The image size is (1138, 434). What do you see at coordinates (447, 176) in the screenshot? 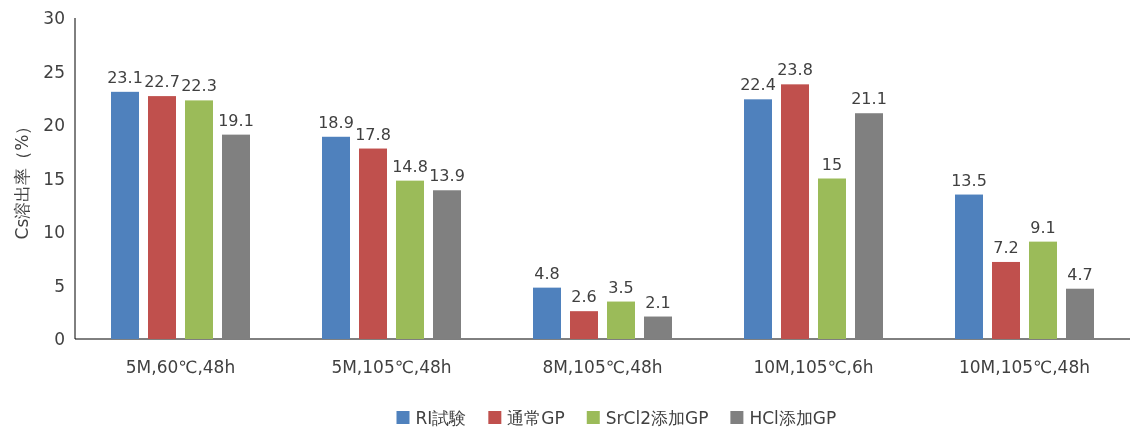
I see `data-label: 13.9` at bounding box center [447, 176].